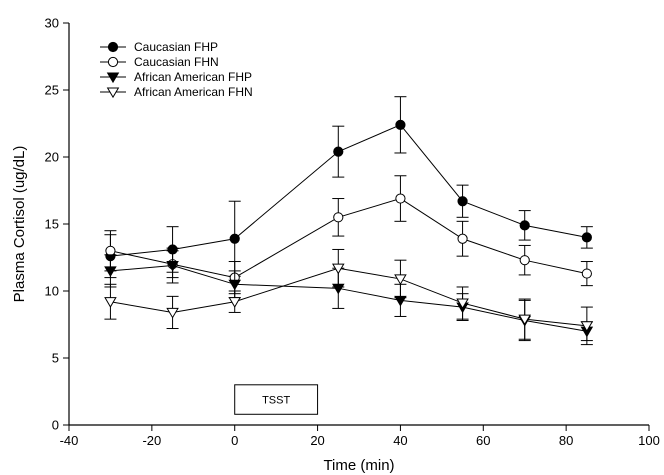 The height and width of the screenshot is (475, 664). What do you see at coordinates (649, 440) in the screenshot?
I see `x-tick-label: 100` at bounding box center [649, 440].